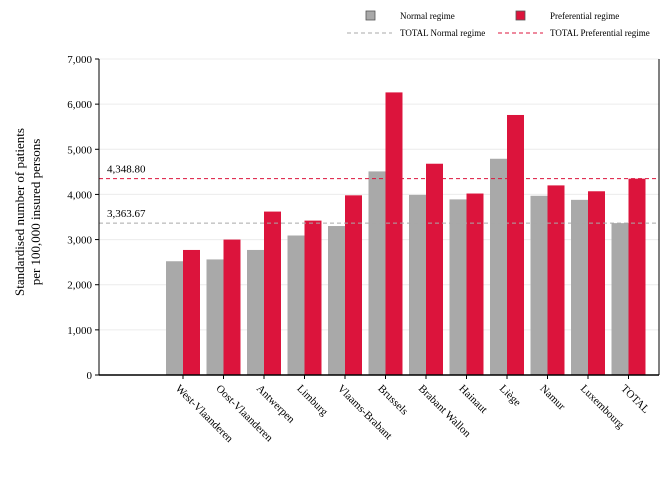  Describe the element at coordinates (79, 105) in the screenshot. I see `y-tick-label: 6,000` at that location.